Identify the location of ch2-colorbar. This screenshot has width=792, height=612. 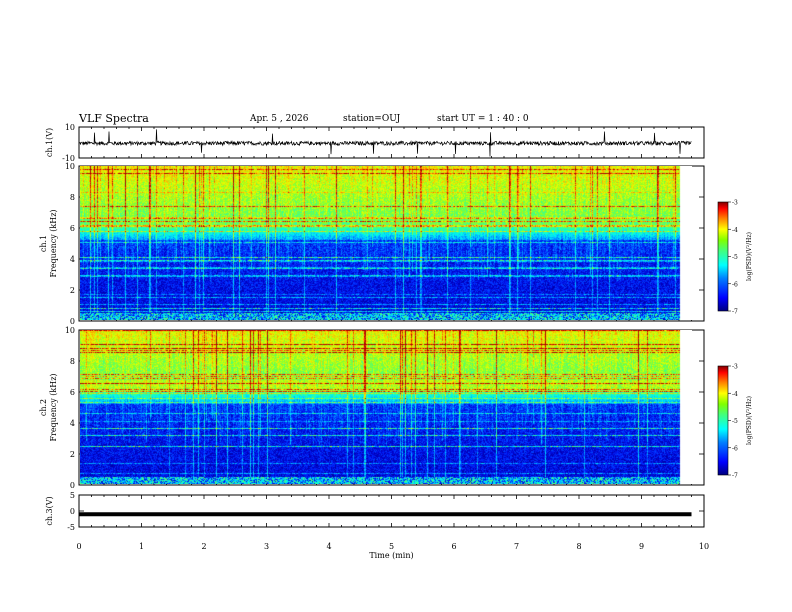
(723, 420).